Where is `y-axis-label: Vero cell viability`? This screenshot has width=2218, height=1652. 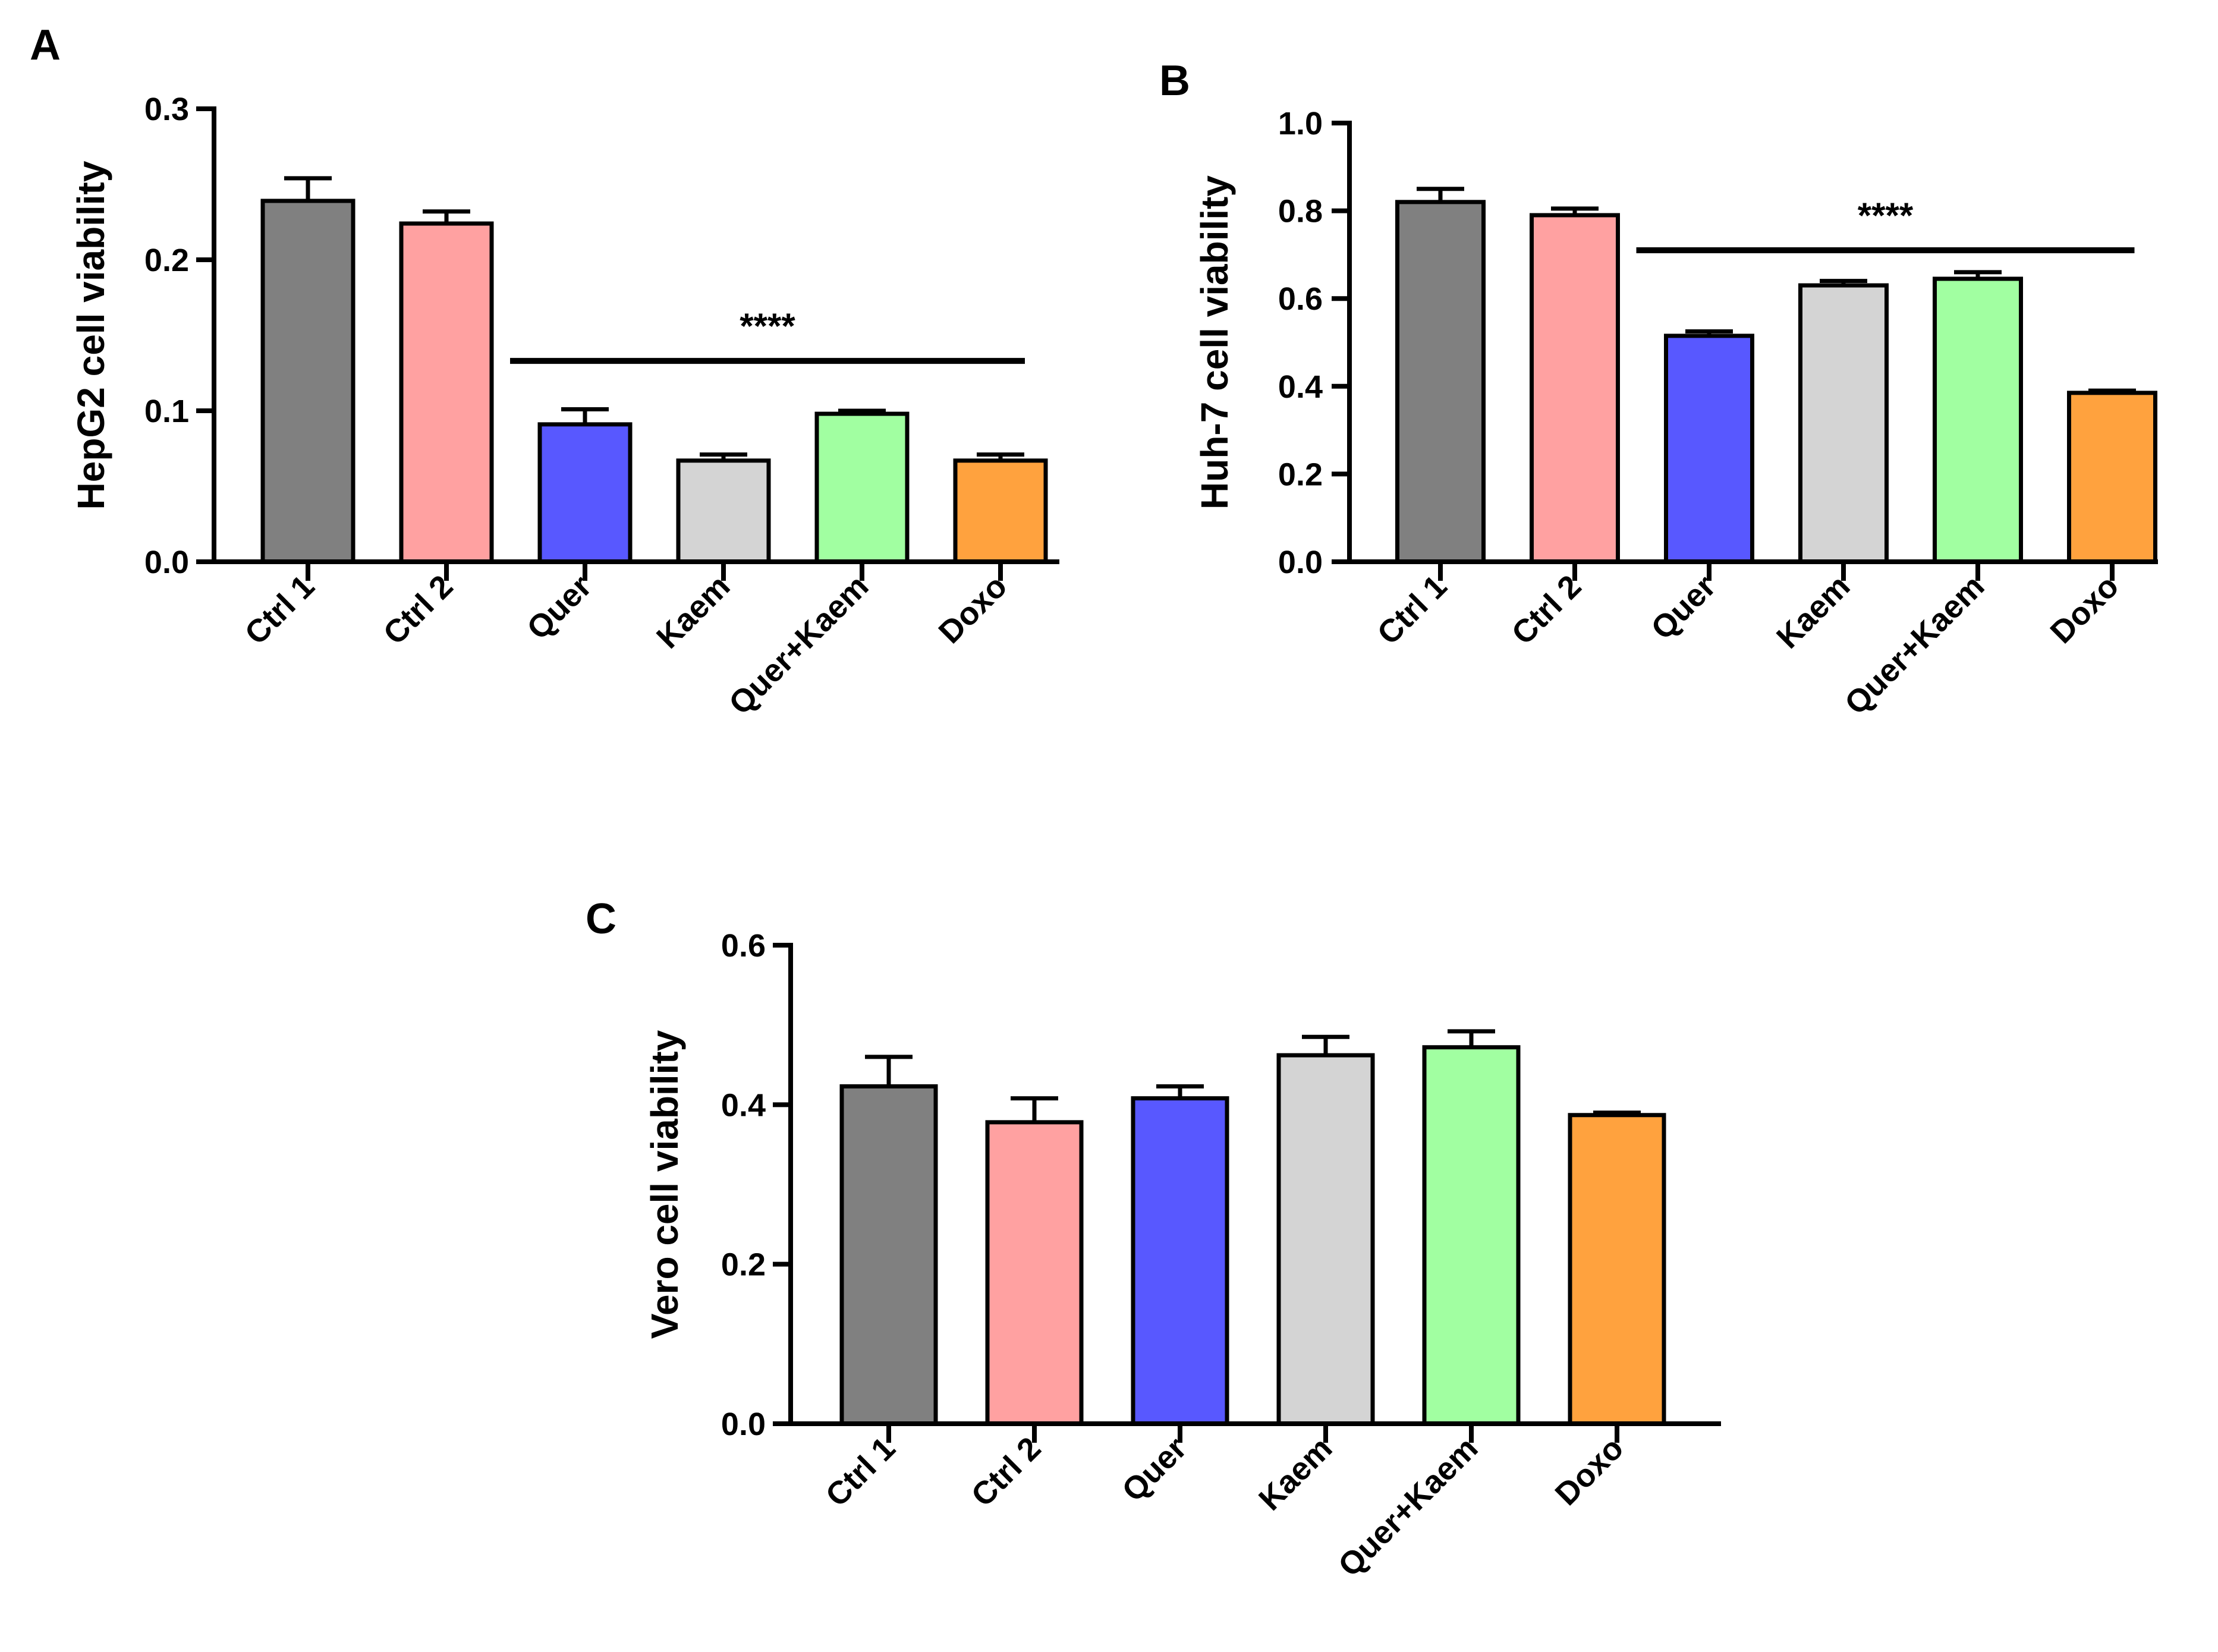
y-axis-label: Vero cell viability is located at coordinates (665, 1184).